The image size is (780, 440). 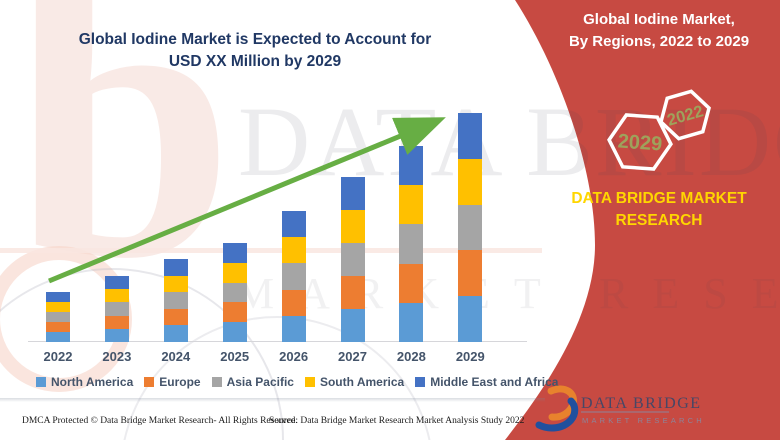 I want to click on legend-item-south-america: South America, so click(x=354, y=382).